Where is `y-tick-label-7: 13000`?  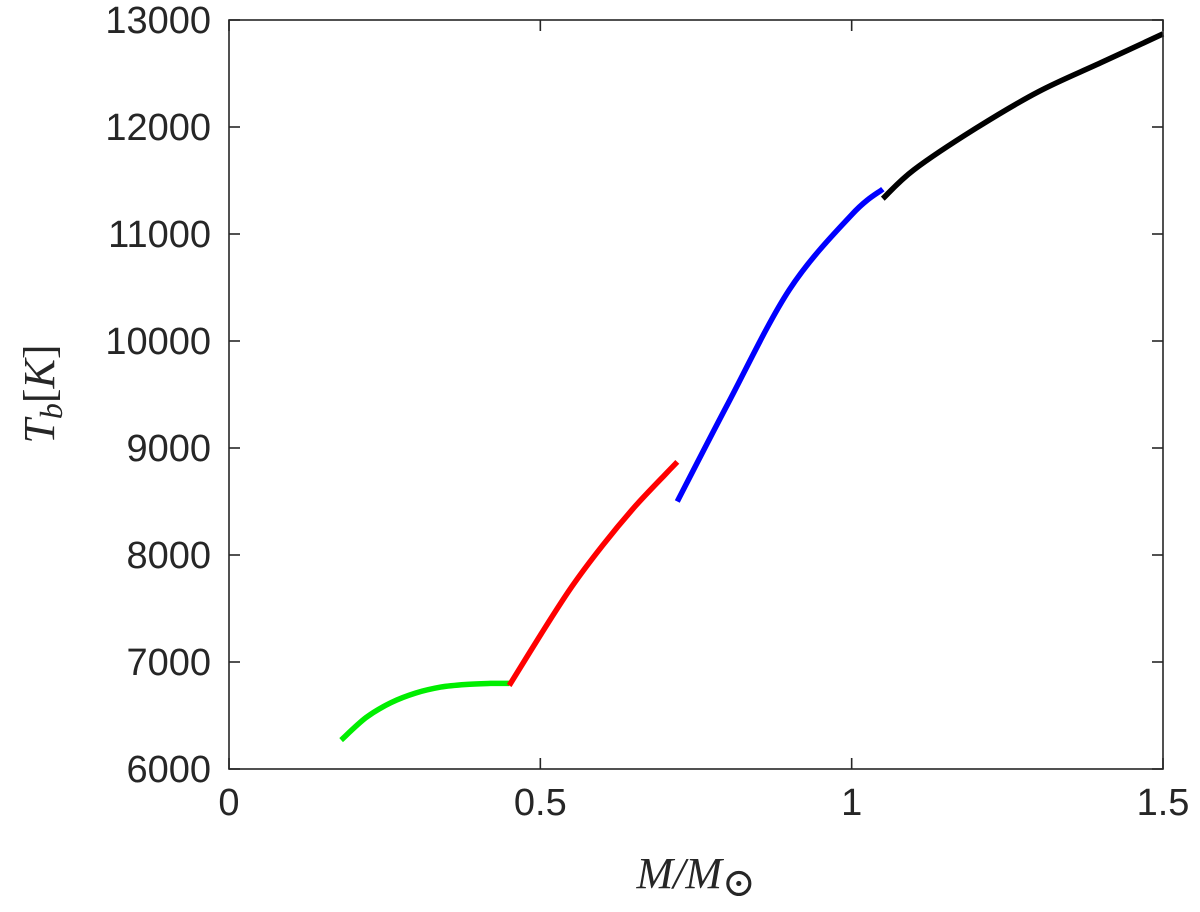 y-tick-label-7: 13000 is located at coordinates (158, 21).